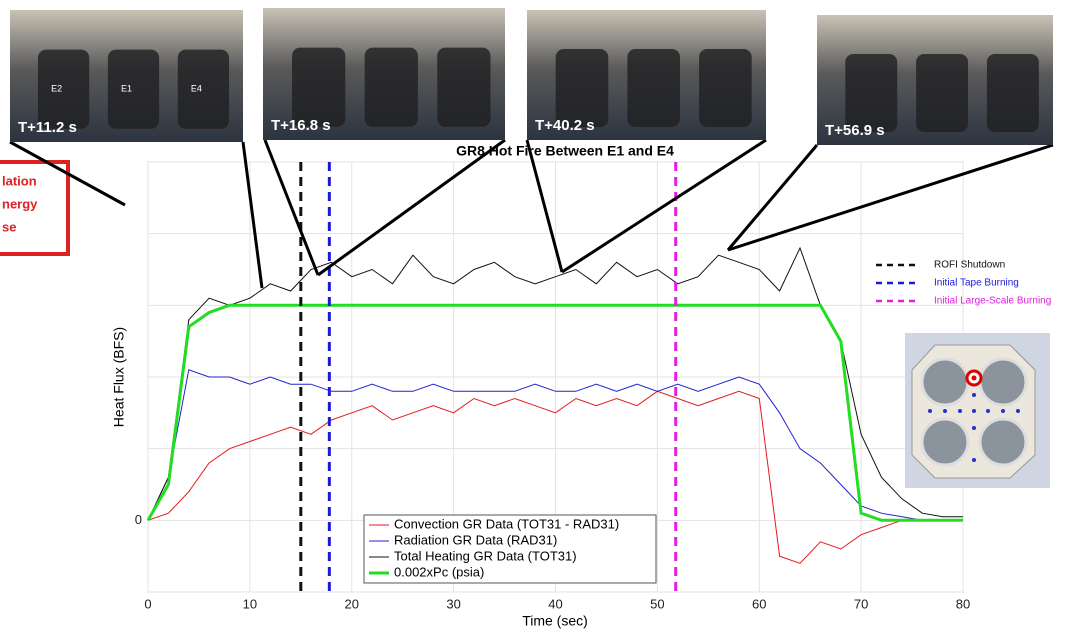 This screenshot has height=642, width=1076. I want to click on photo-label: T+56.9 s, so click(855, 130).